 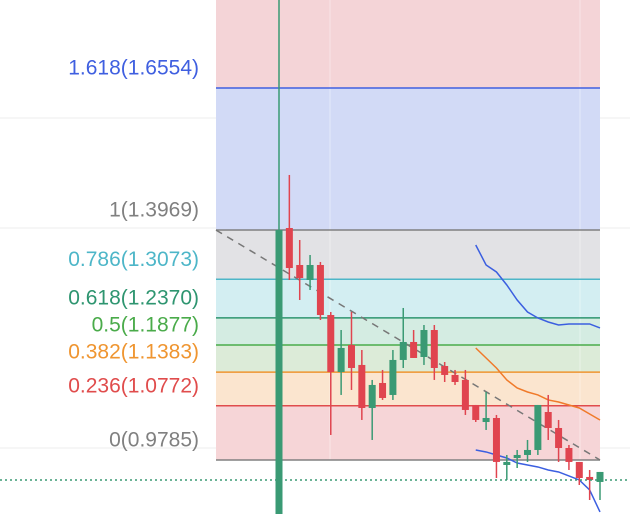 I want to click on fib-level-label: 1.618(1.6554), so click(x=133, y=68).